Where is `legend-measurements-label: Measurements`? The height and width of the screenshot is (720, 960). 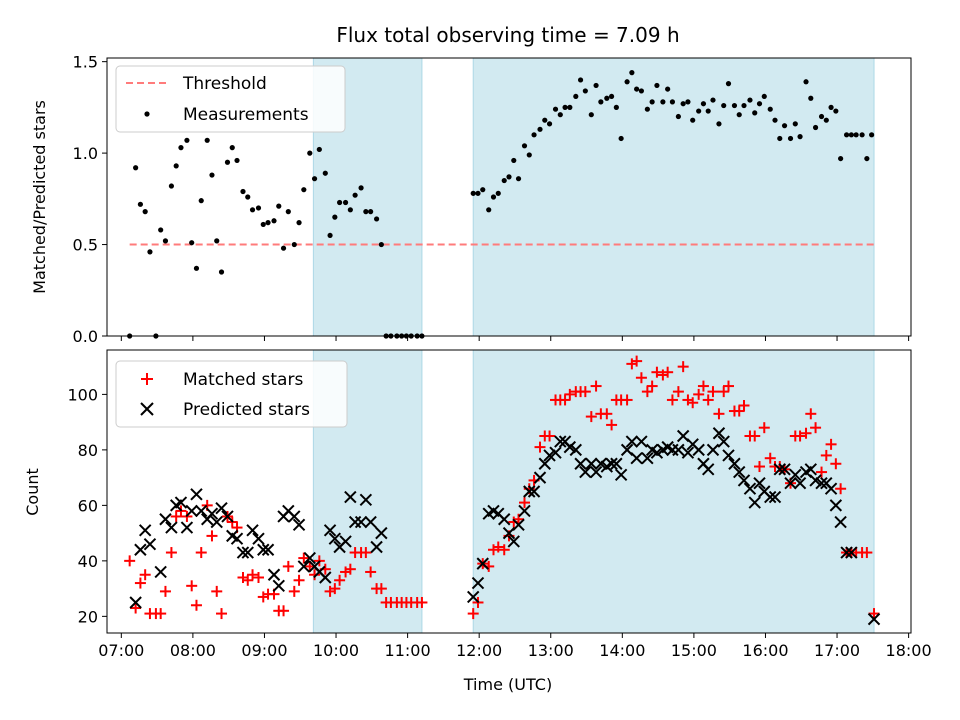
legend-measurements-label: Measurements is located at coordinates (246, 115).